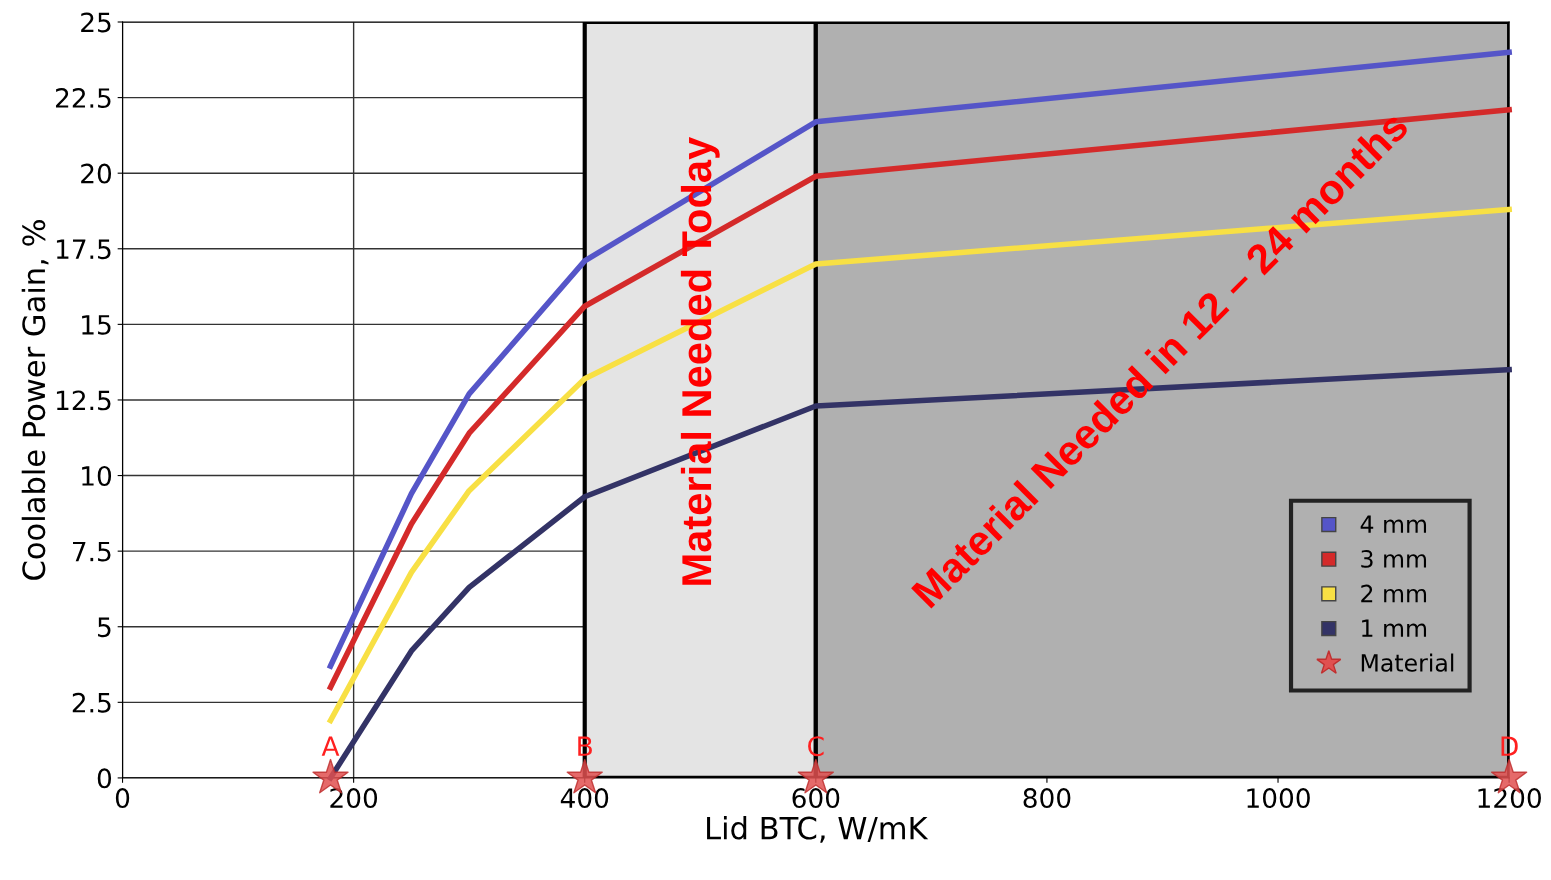  I want to click on y-tick-label: 0, so click(104, 778).